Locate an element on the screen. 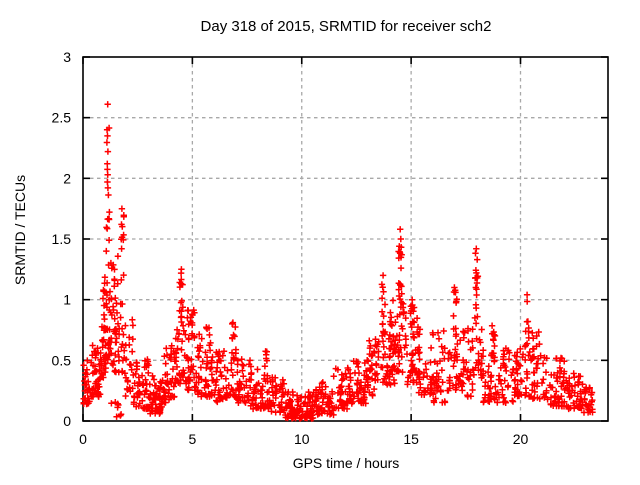 This screenshot has height=485, width=640. y-tick-label: 3 is located at coordinates (67, 57).